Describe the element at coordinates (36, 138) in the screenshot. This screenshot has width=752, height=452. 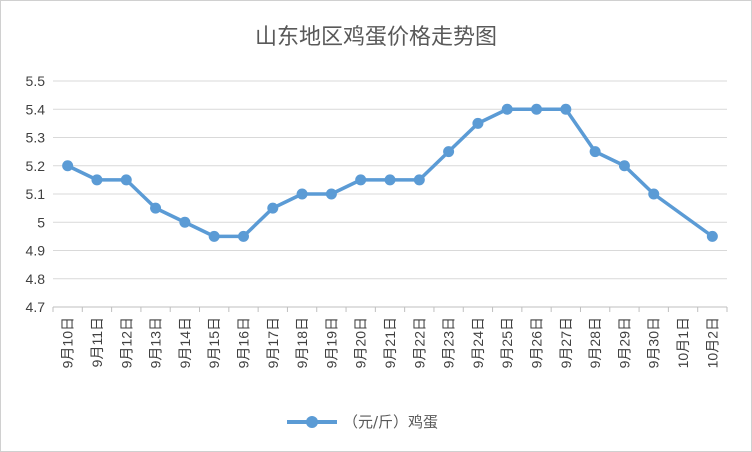
I see `y-tick-label: 5.3` at that location.